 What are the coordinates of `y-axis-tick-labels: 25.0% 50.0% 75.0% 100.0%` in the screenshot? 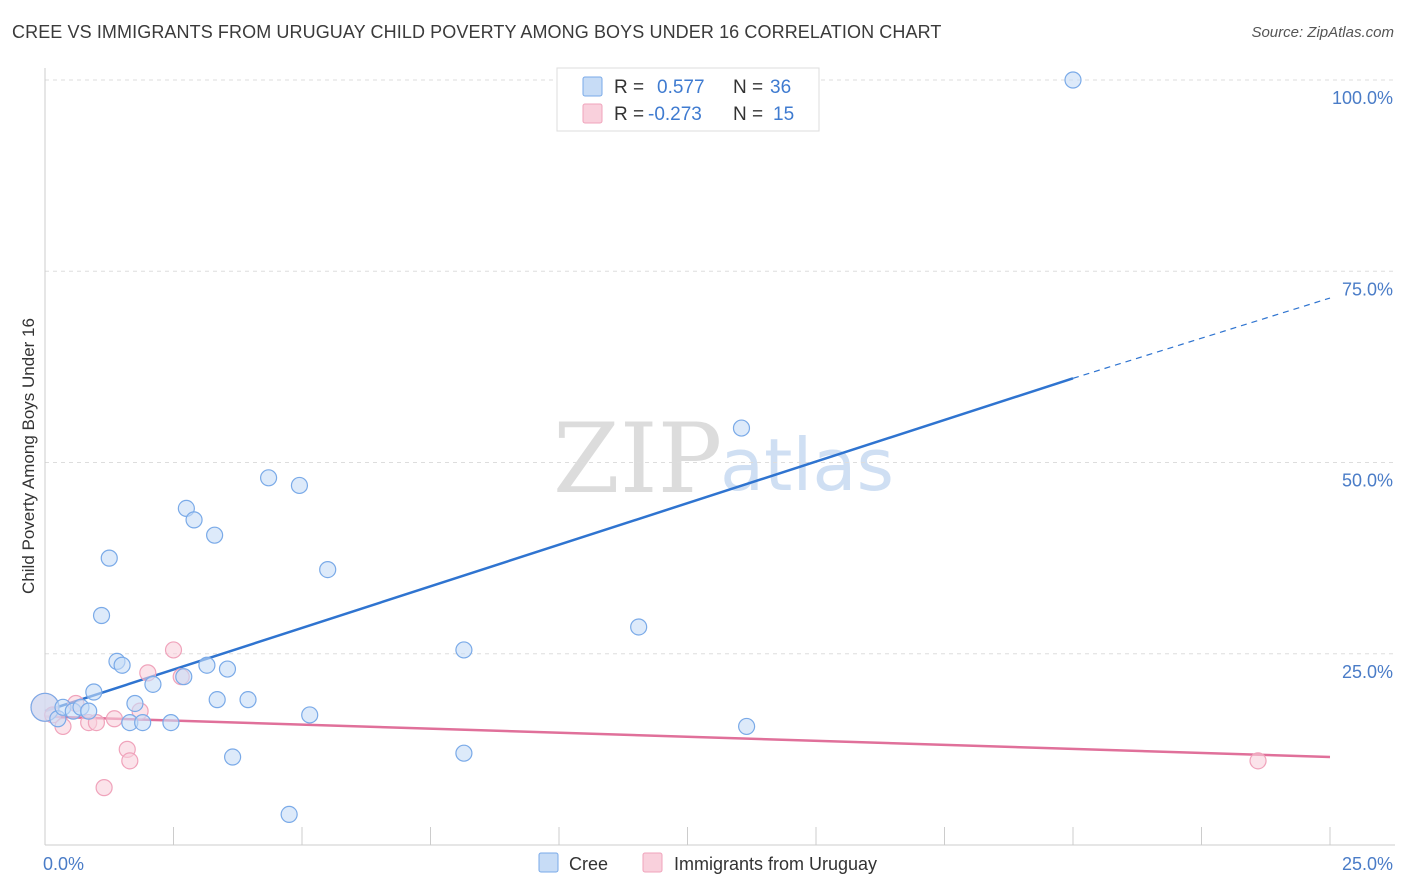 It's located at (1362, 385).